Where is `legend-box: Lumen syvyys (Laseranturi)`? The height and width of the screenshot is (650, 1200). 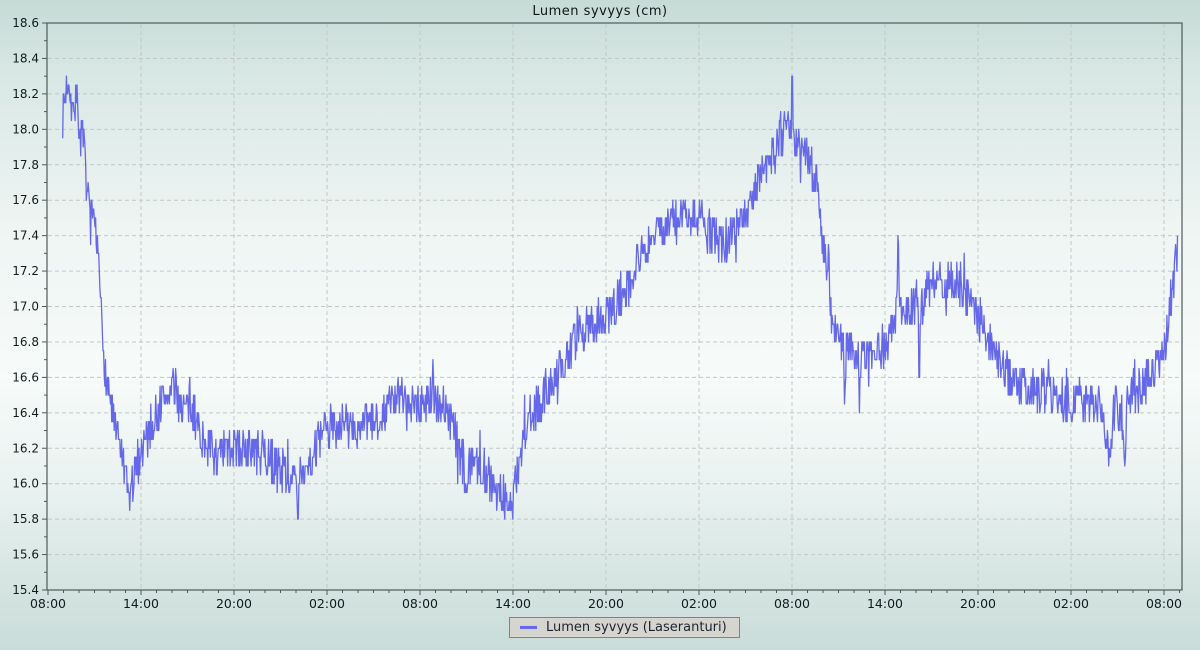
legend-box: Lumen syvyys (Laseranturi) is located at coordinates (624, 627).